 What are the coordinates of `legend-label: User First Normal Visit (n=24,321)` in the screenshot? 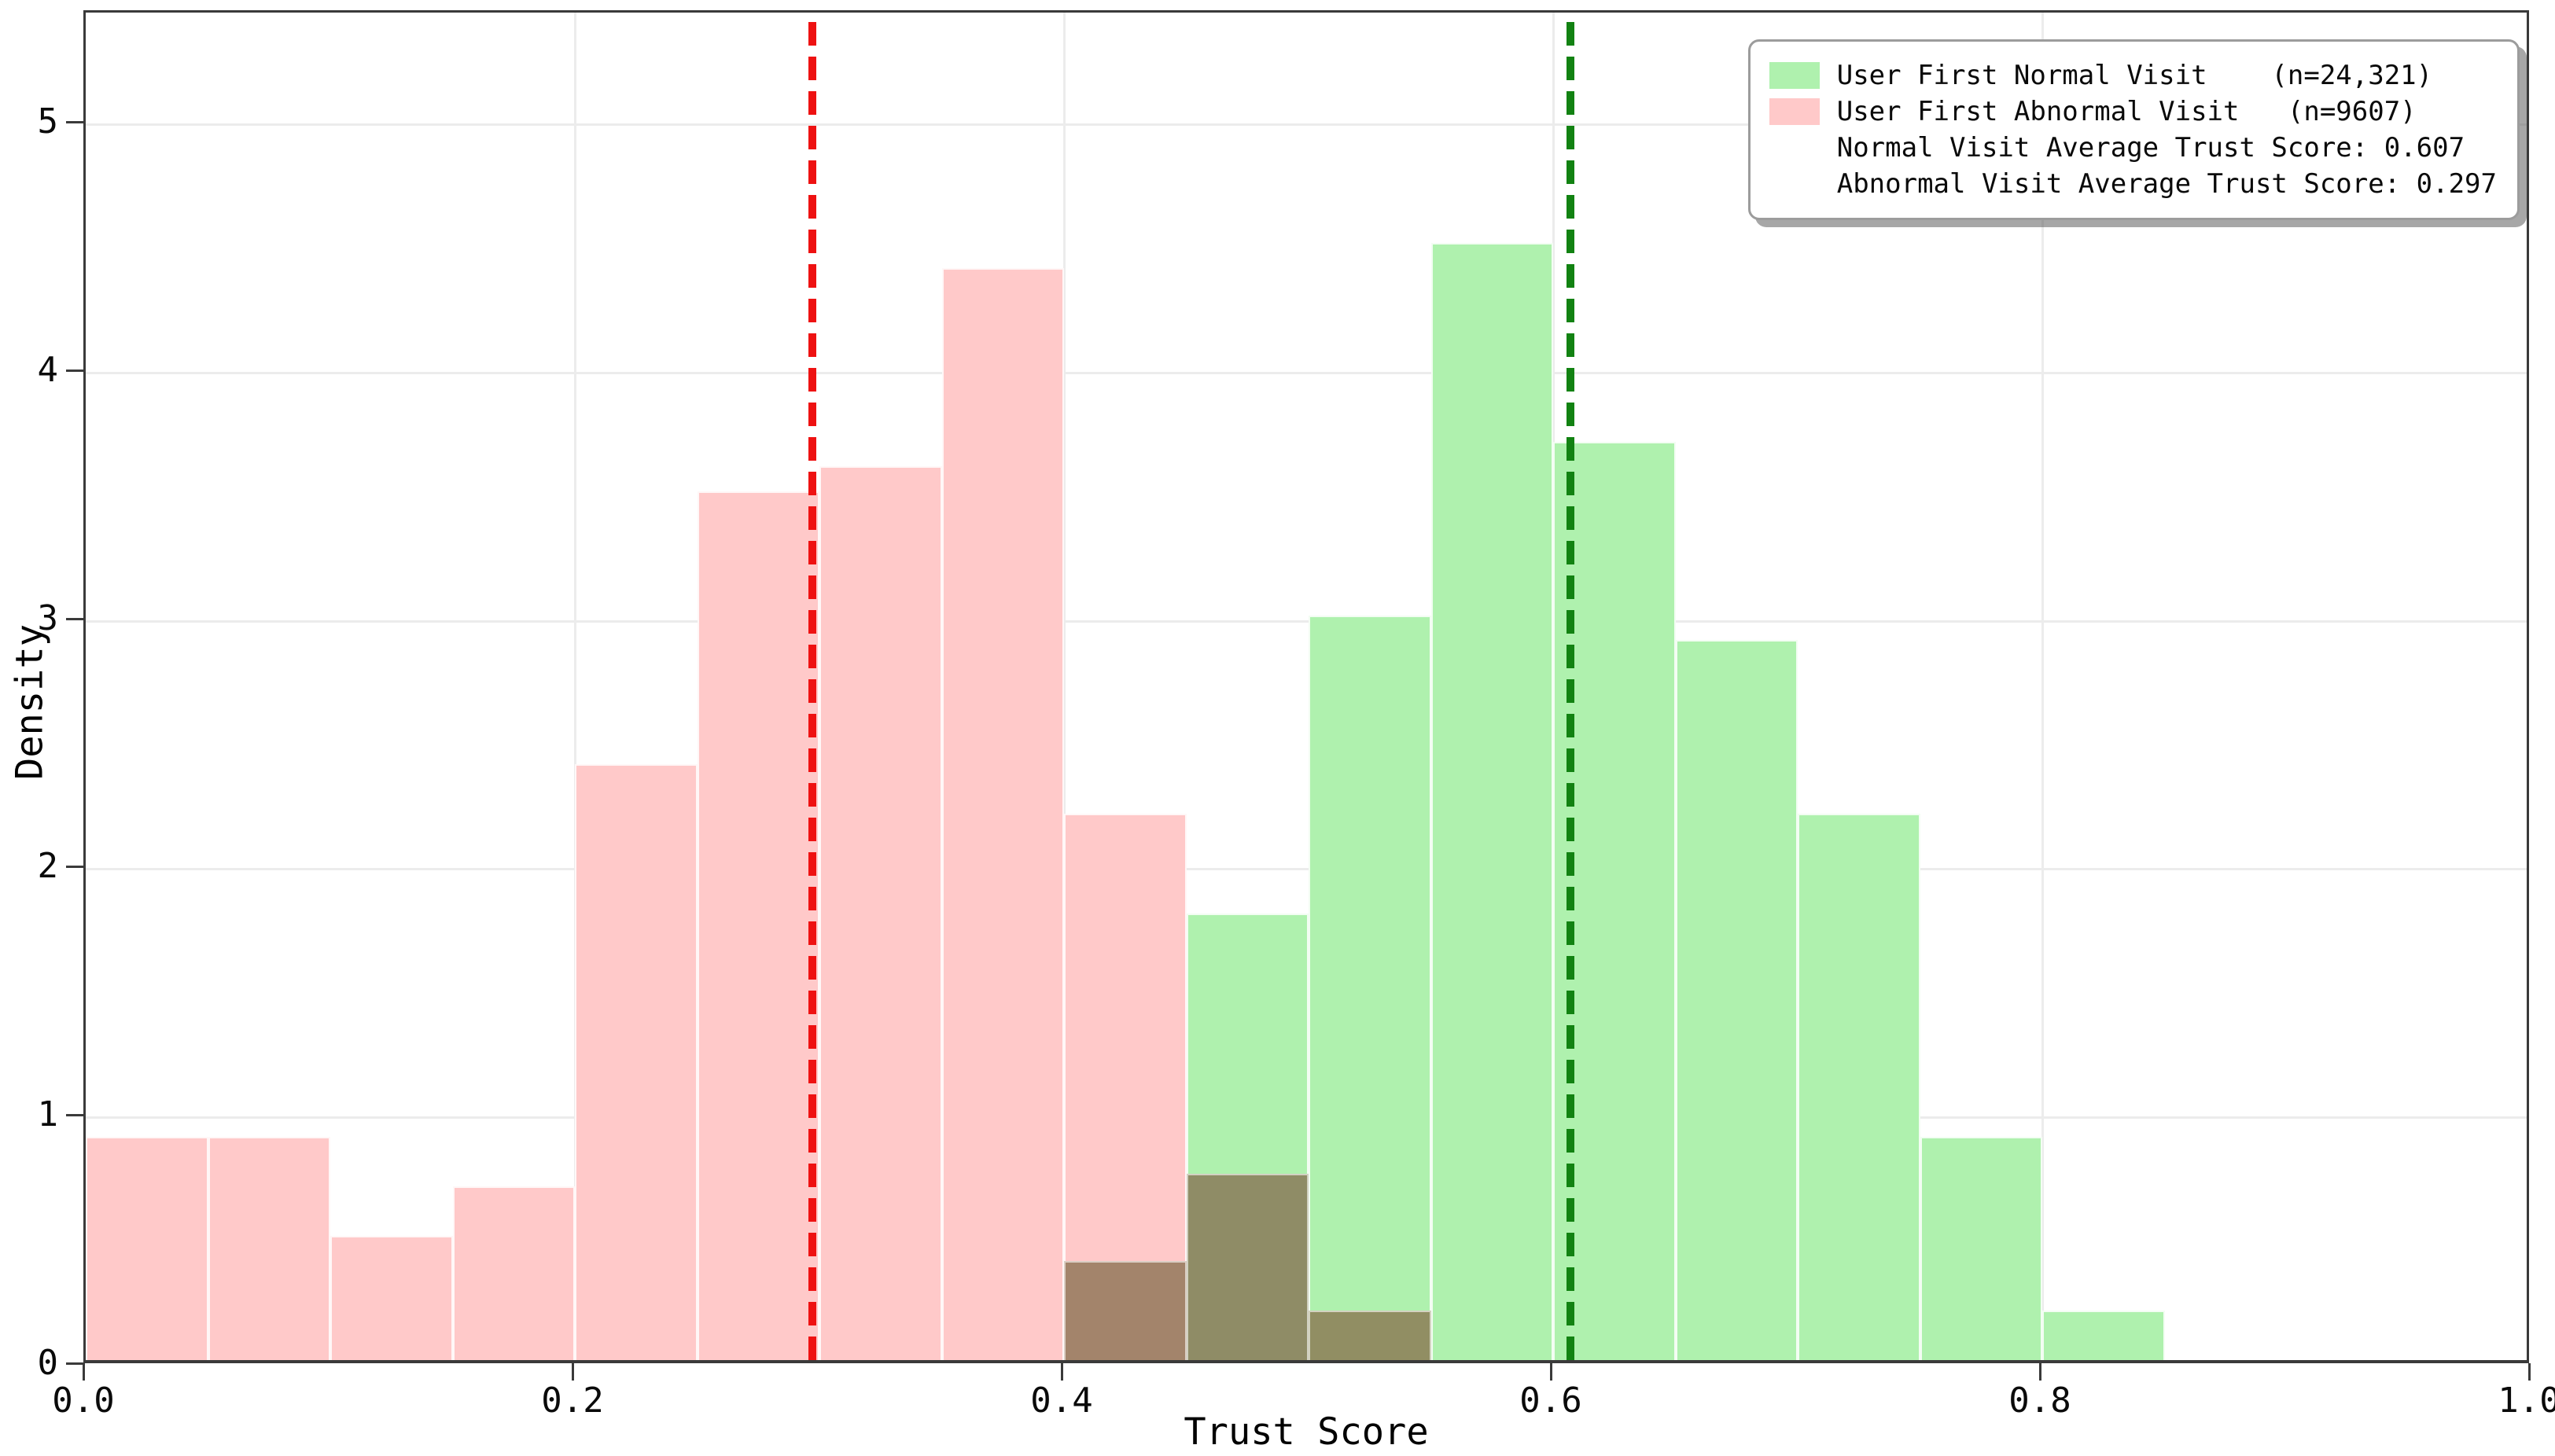 It's located at (2134, 75).